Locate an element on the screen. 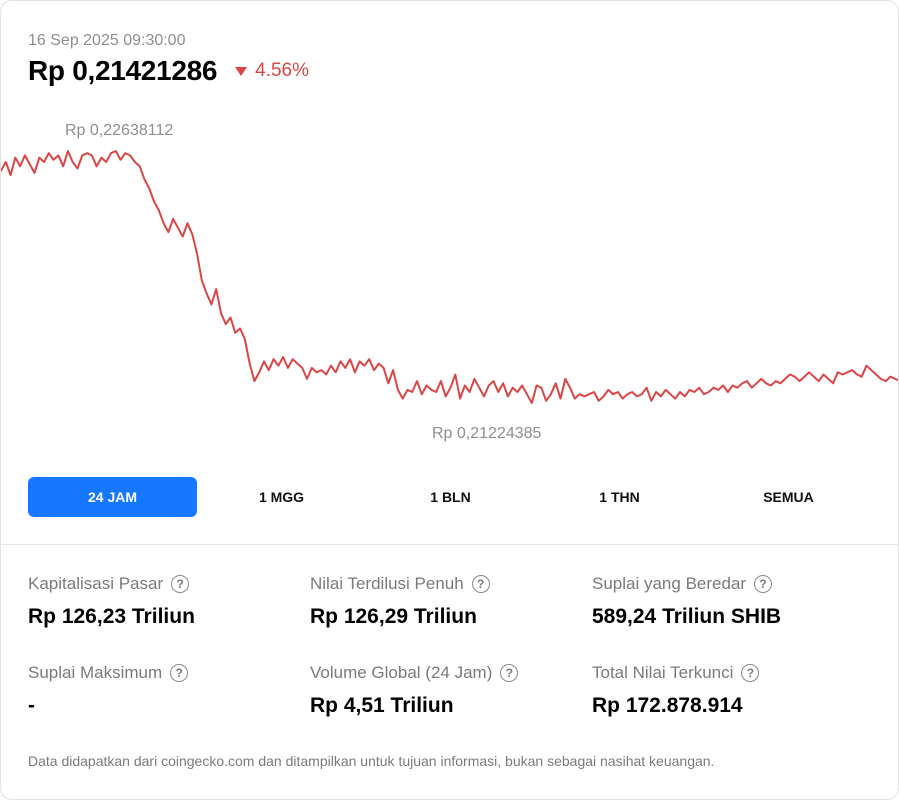 This screenshot has height=800, width=899. stat-label: Total Nilai Terkunci is located at coordinates (663, 672).